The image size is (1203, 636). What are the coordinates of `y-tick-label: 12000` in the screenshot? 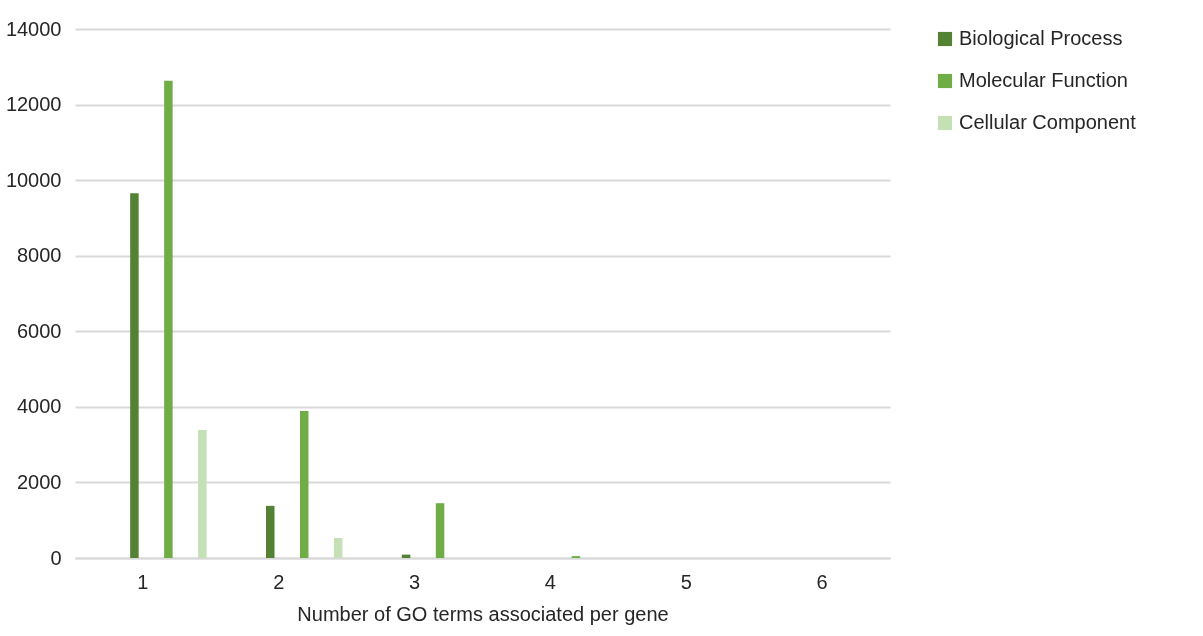 It's located at (33, 104).